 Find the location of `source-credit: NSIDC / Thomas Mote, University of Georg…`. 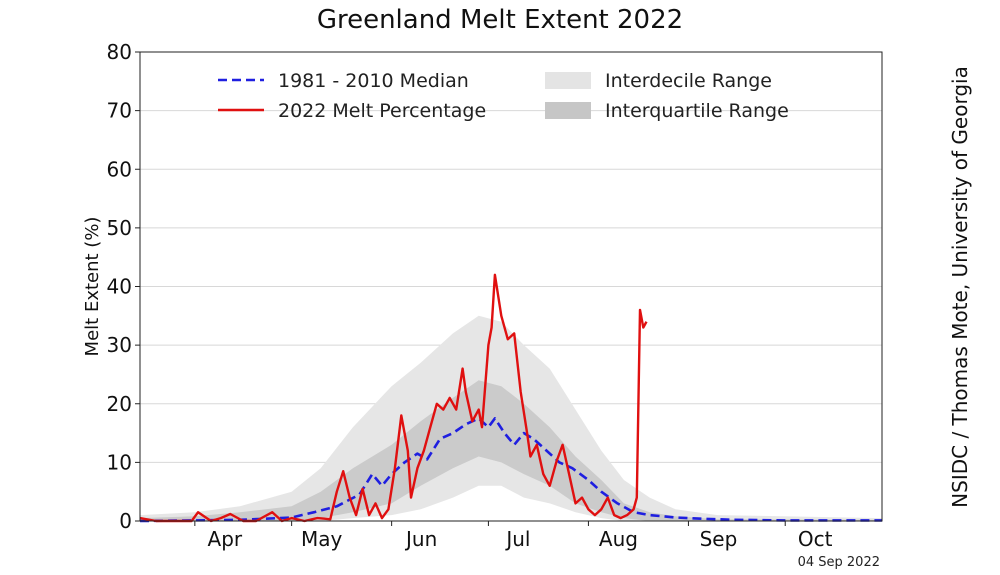

source-credit: NSIDC / Thomas Mote, University of Georg… is located at coordinates (960, 287).